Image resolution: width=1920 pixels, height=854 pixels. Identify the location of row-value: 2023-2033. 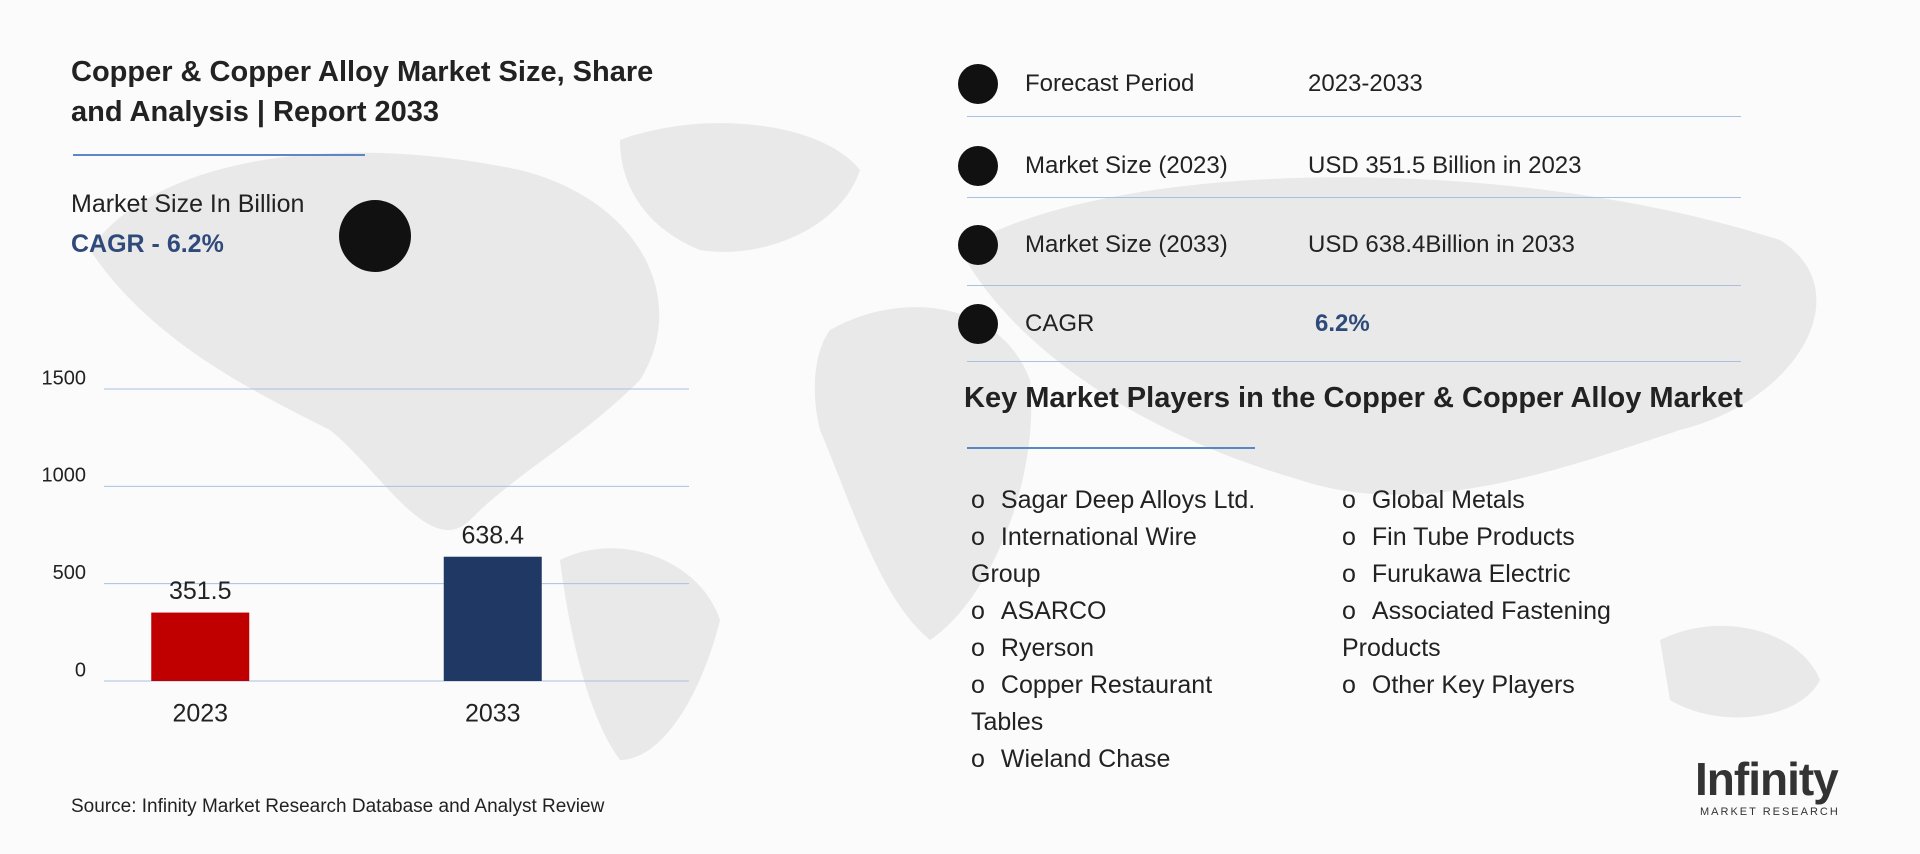
(1365, 83).